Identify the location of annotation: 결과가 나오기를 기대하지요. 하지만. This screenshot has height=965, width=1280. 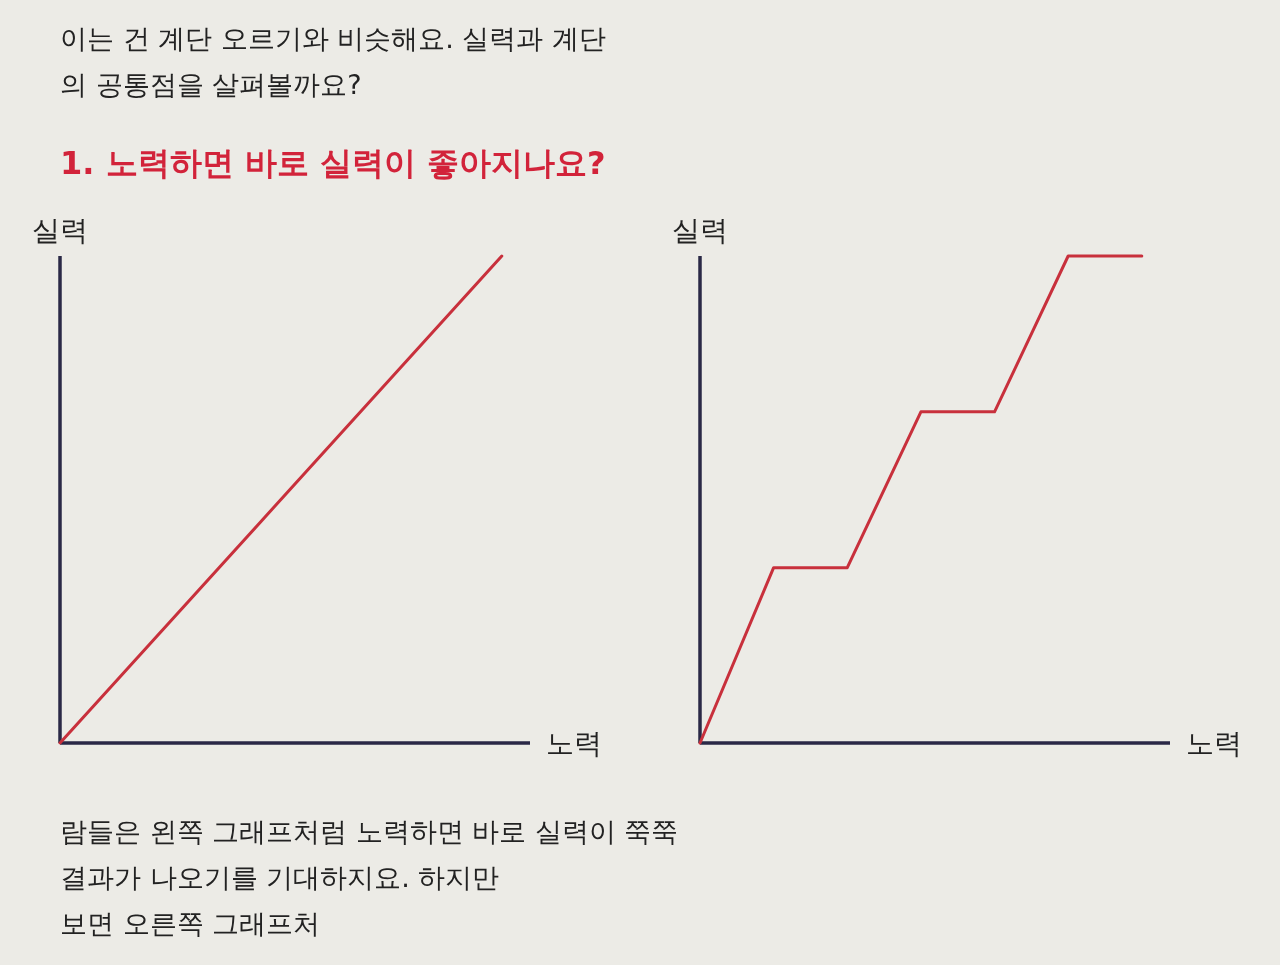
(280, 877).